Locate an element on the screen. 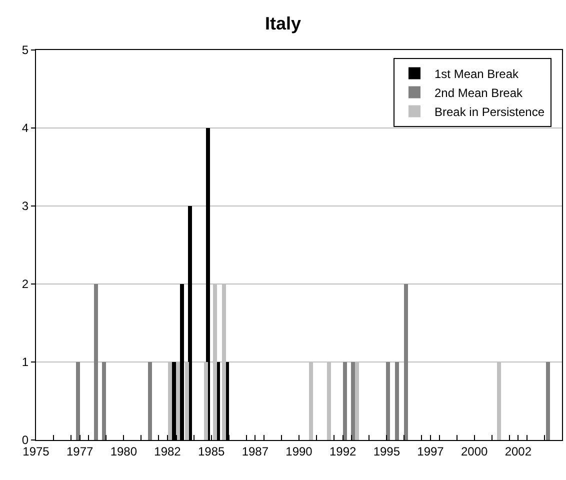 The width and height of the screenshot is (566, 480). x-tick-label: 1990 is located at coordinates (299, 451).